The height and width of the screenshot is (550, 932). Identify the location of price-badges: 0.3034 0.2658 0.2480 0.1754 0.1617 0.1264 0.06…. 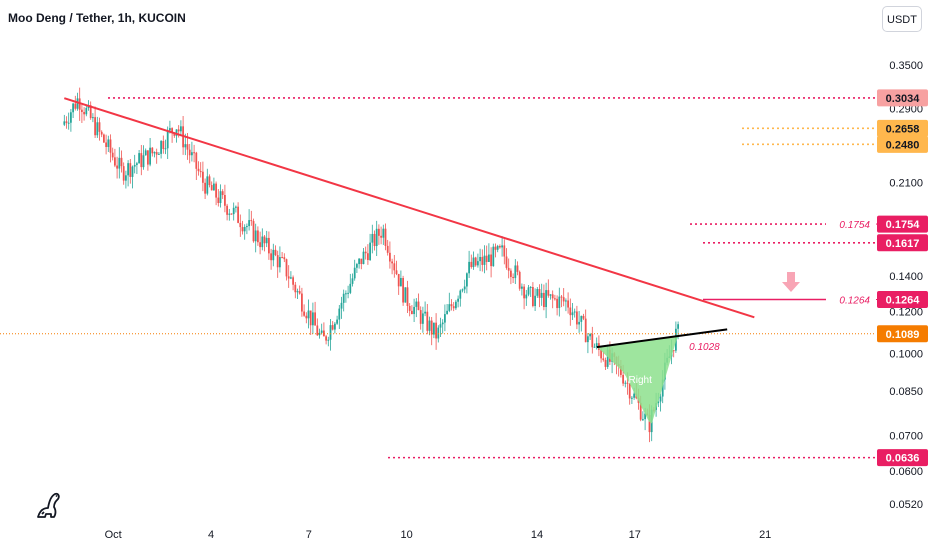
(902, 278).